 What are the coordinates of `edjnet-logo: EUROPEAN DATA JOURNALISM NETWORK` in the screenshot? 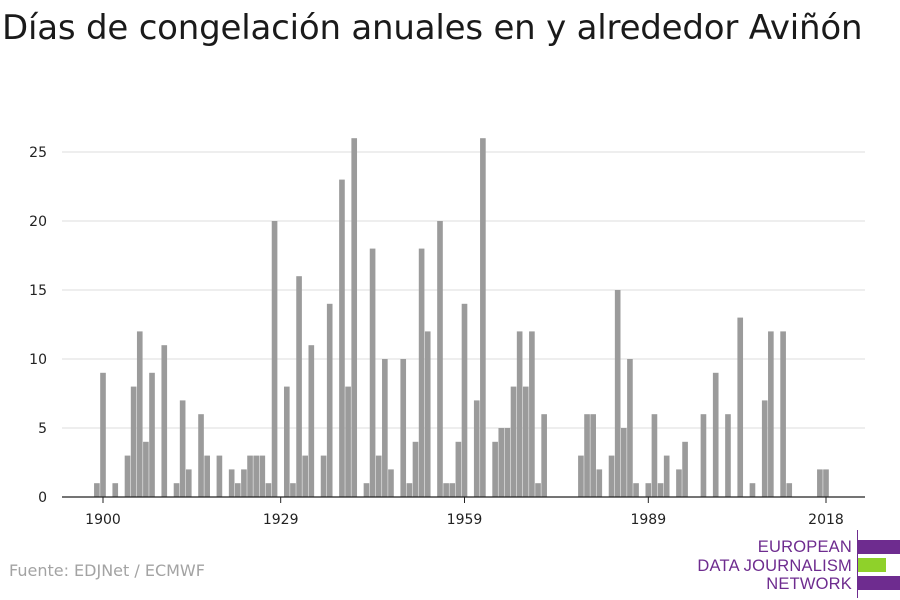 It's located at (798, 564).